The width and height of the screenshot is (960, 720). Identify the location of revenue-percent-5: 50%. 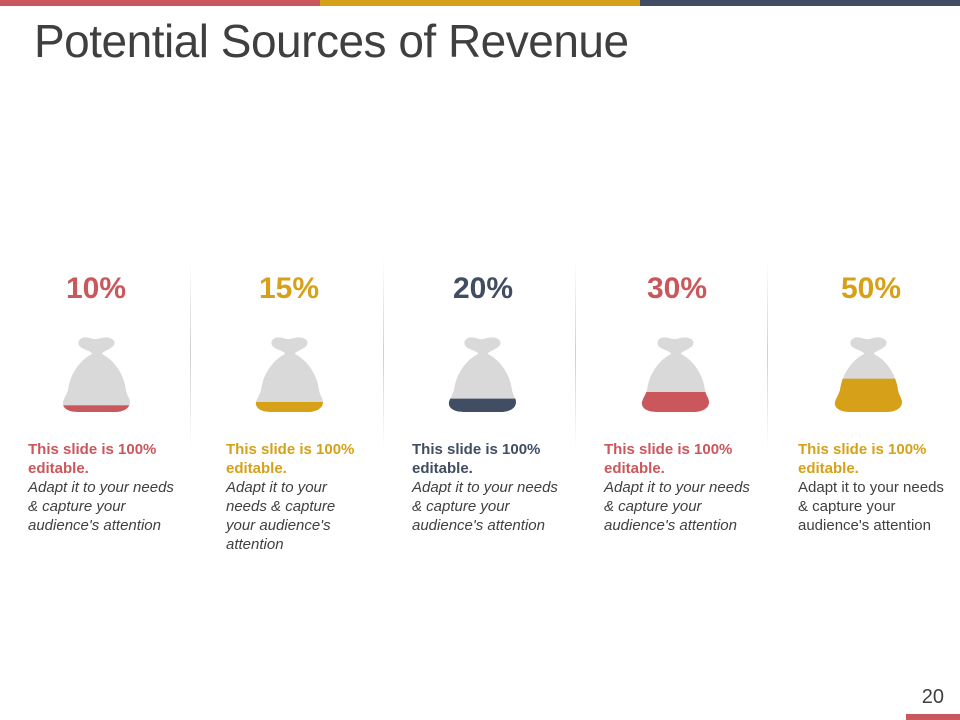
(871, 288).